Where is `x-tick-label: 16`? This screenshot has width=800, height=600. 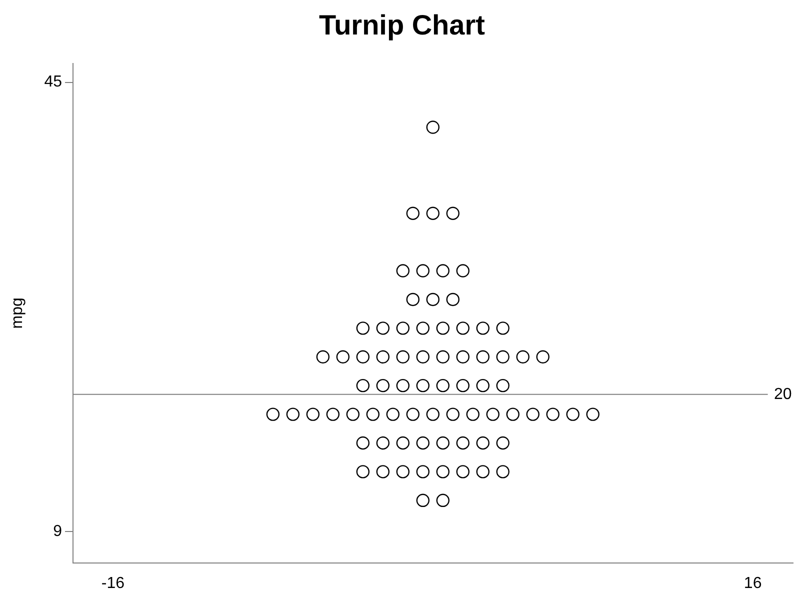 x-tick-label: 16 is located at coordinates (753, 583).